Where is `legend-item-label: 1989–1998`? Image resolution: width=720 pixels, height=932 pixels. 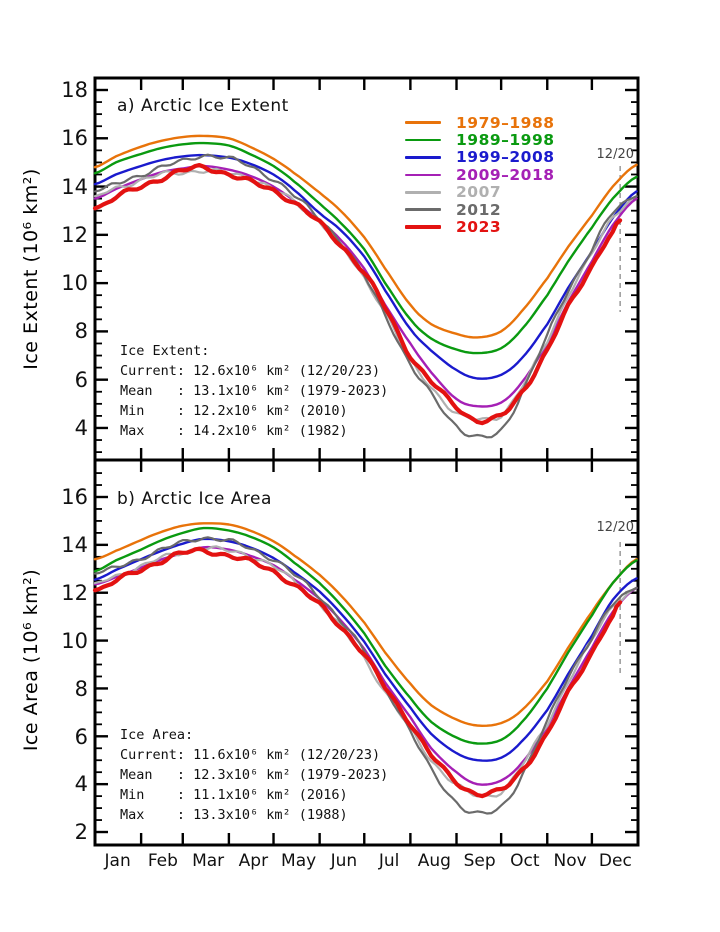 legend-item-label: 1989–1998 is located at coordinates (505, 140).